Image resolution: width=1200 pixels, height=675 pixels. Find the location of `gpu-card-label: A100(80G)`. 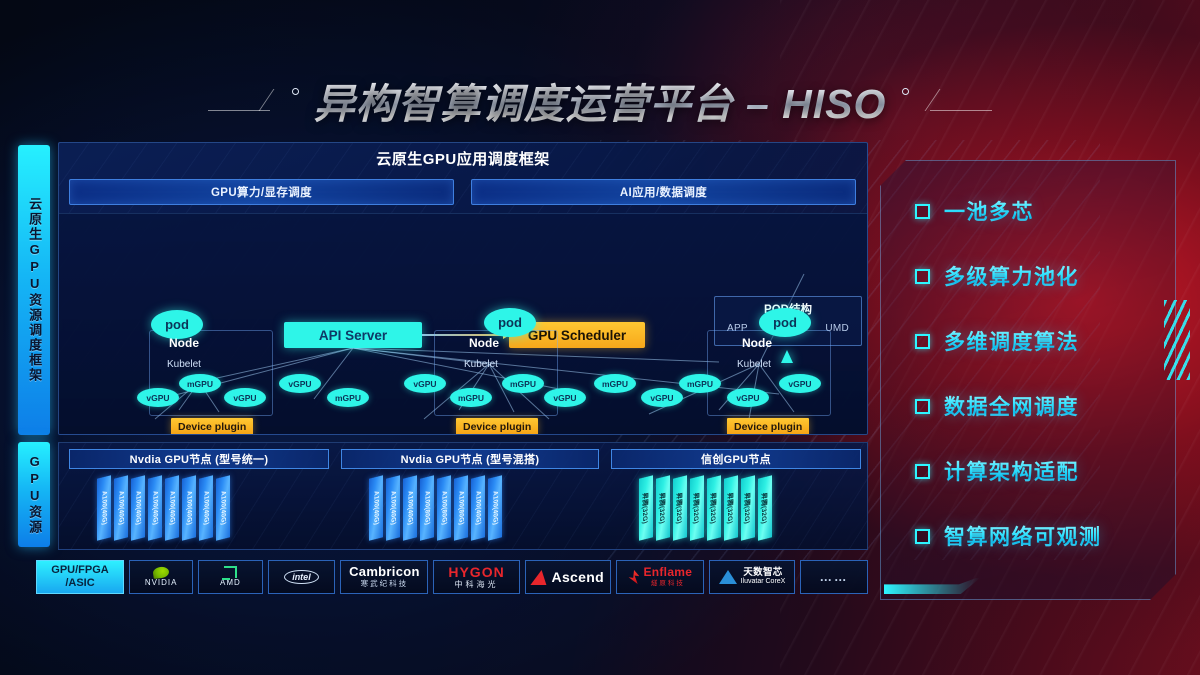

gpu-card-label: A100(80G) is located at coordinates (427, 508).